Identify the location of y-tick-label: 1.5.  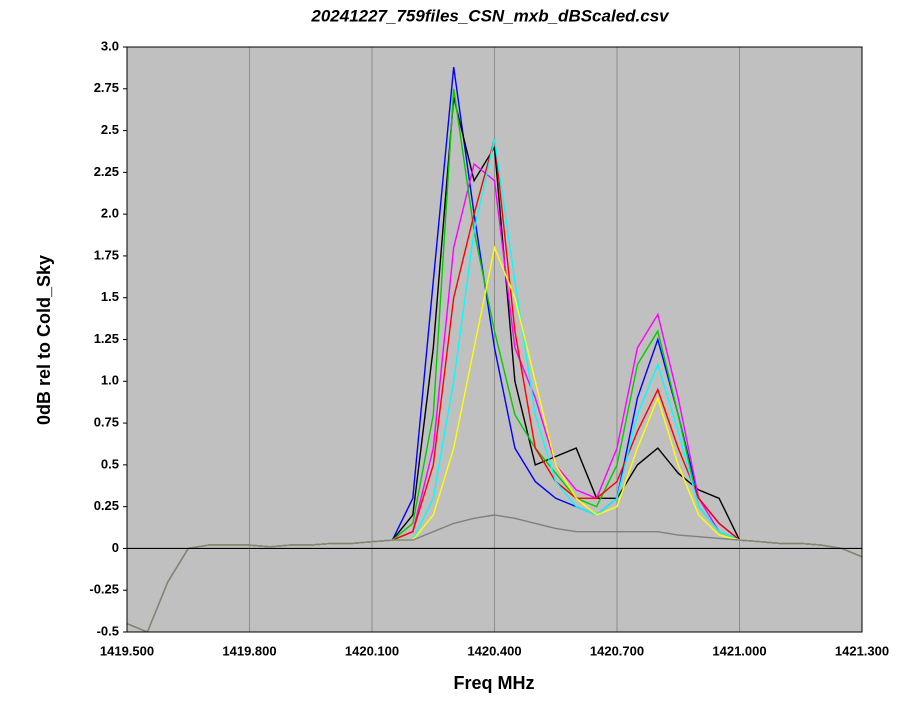
(110, 296).